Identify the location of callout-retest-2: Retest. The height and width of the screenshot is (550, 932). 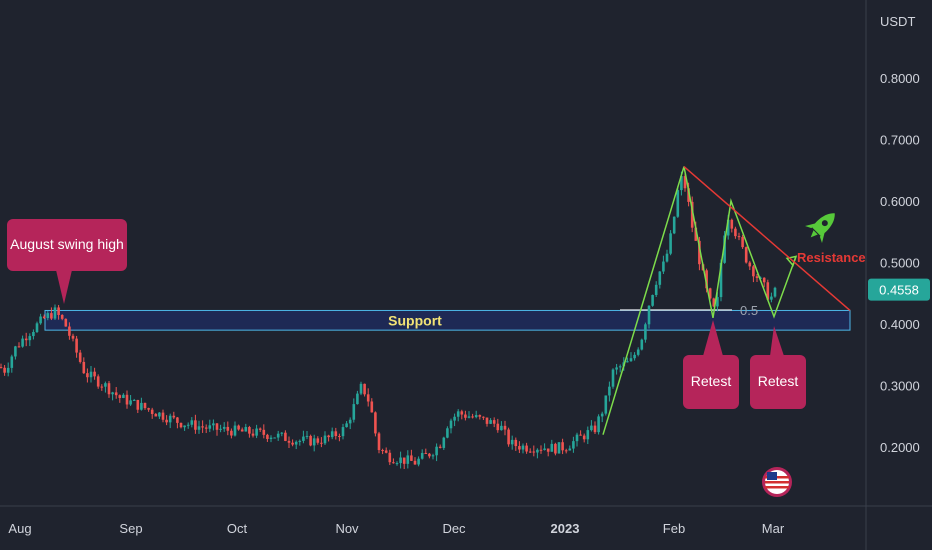
(778, 367).